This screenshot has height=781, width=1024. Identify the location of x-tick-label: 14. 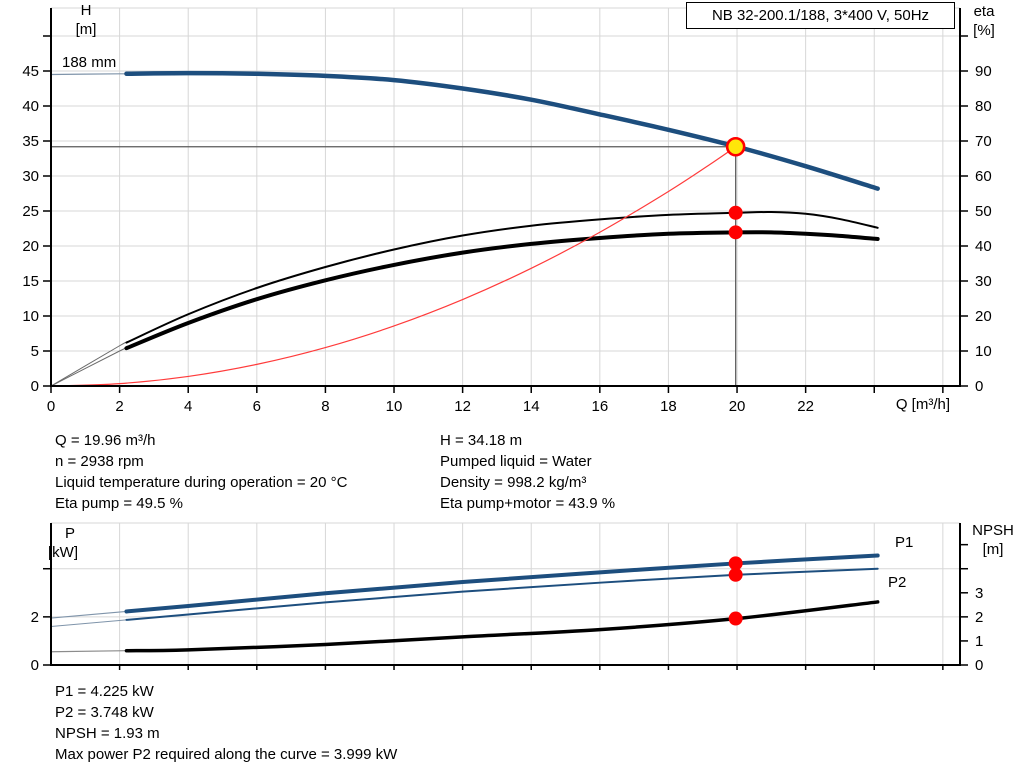
(531, 406).